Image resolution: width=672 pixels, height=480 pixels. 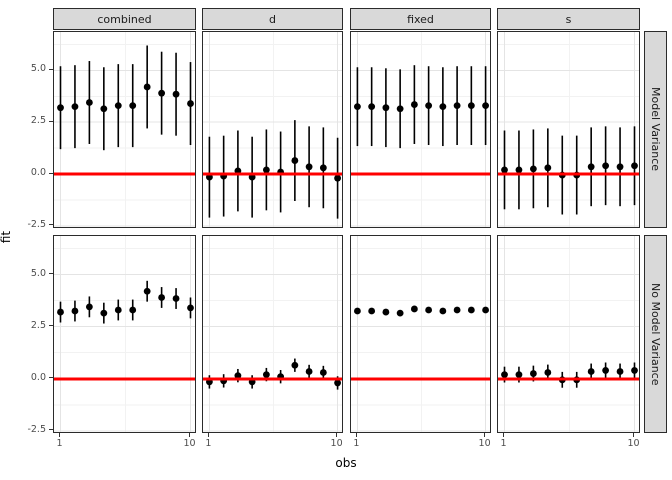 I want to click on facet-strip-col-d: d, so click(x=272, y=19).